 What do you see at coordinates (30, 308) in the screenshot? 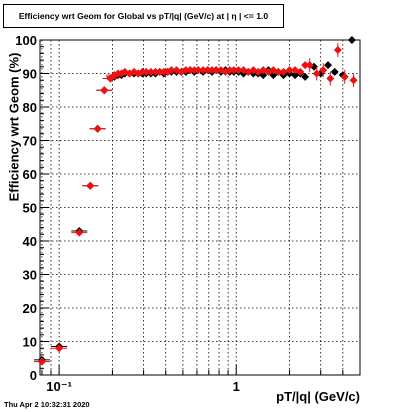
I see `y-tick-label: 20` at bounding box center [30, 308].